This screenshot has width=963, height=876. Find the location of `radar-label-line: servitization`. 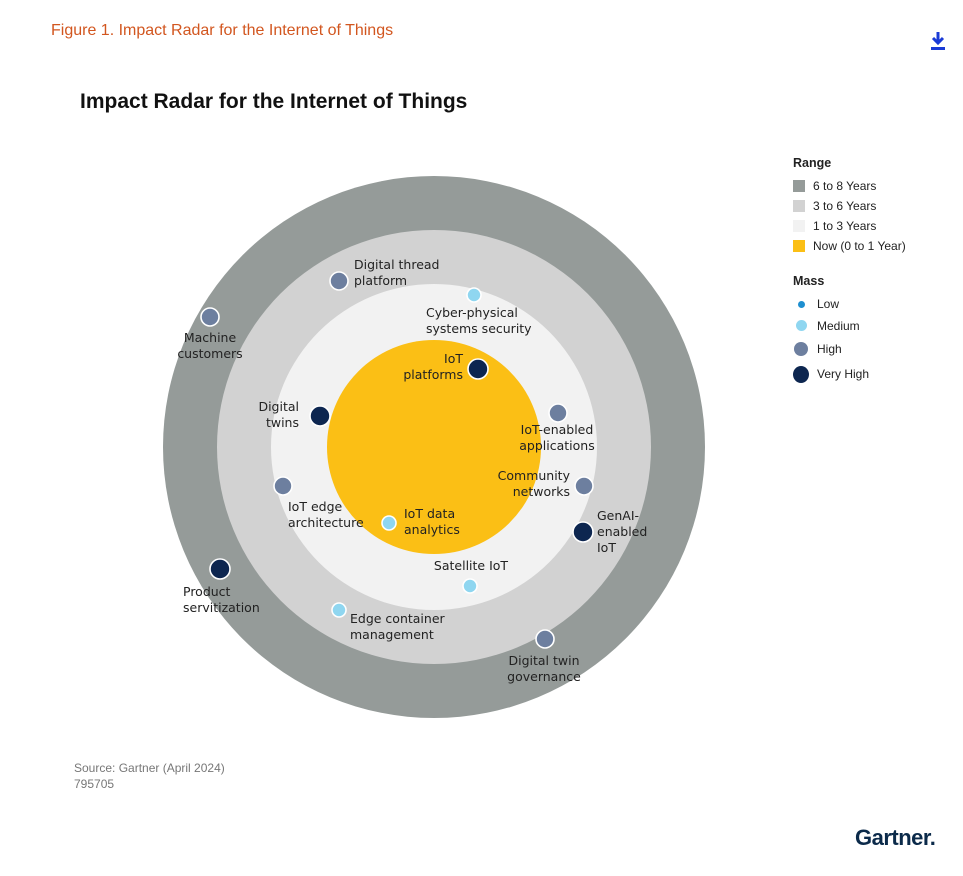

radar-label-line: servitization is located at coordinates (221, 607).